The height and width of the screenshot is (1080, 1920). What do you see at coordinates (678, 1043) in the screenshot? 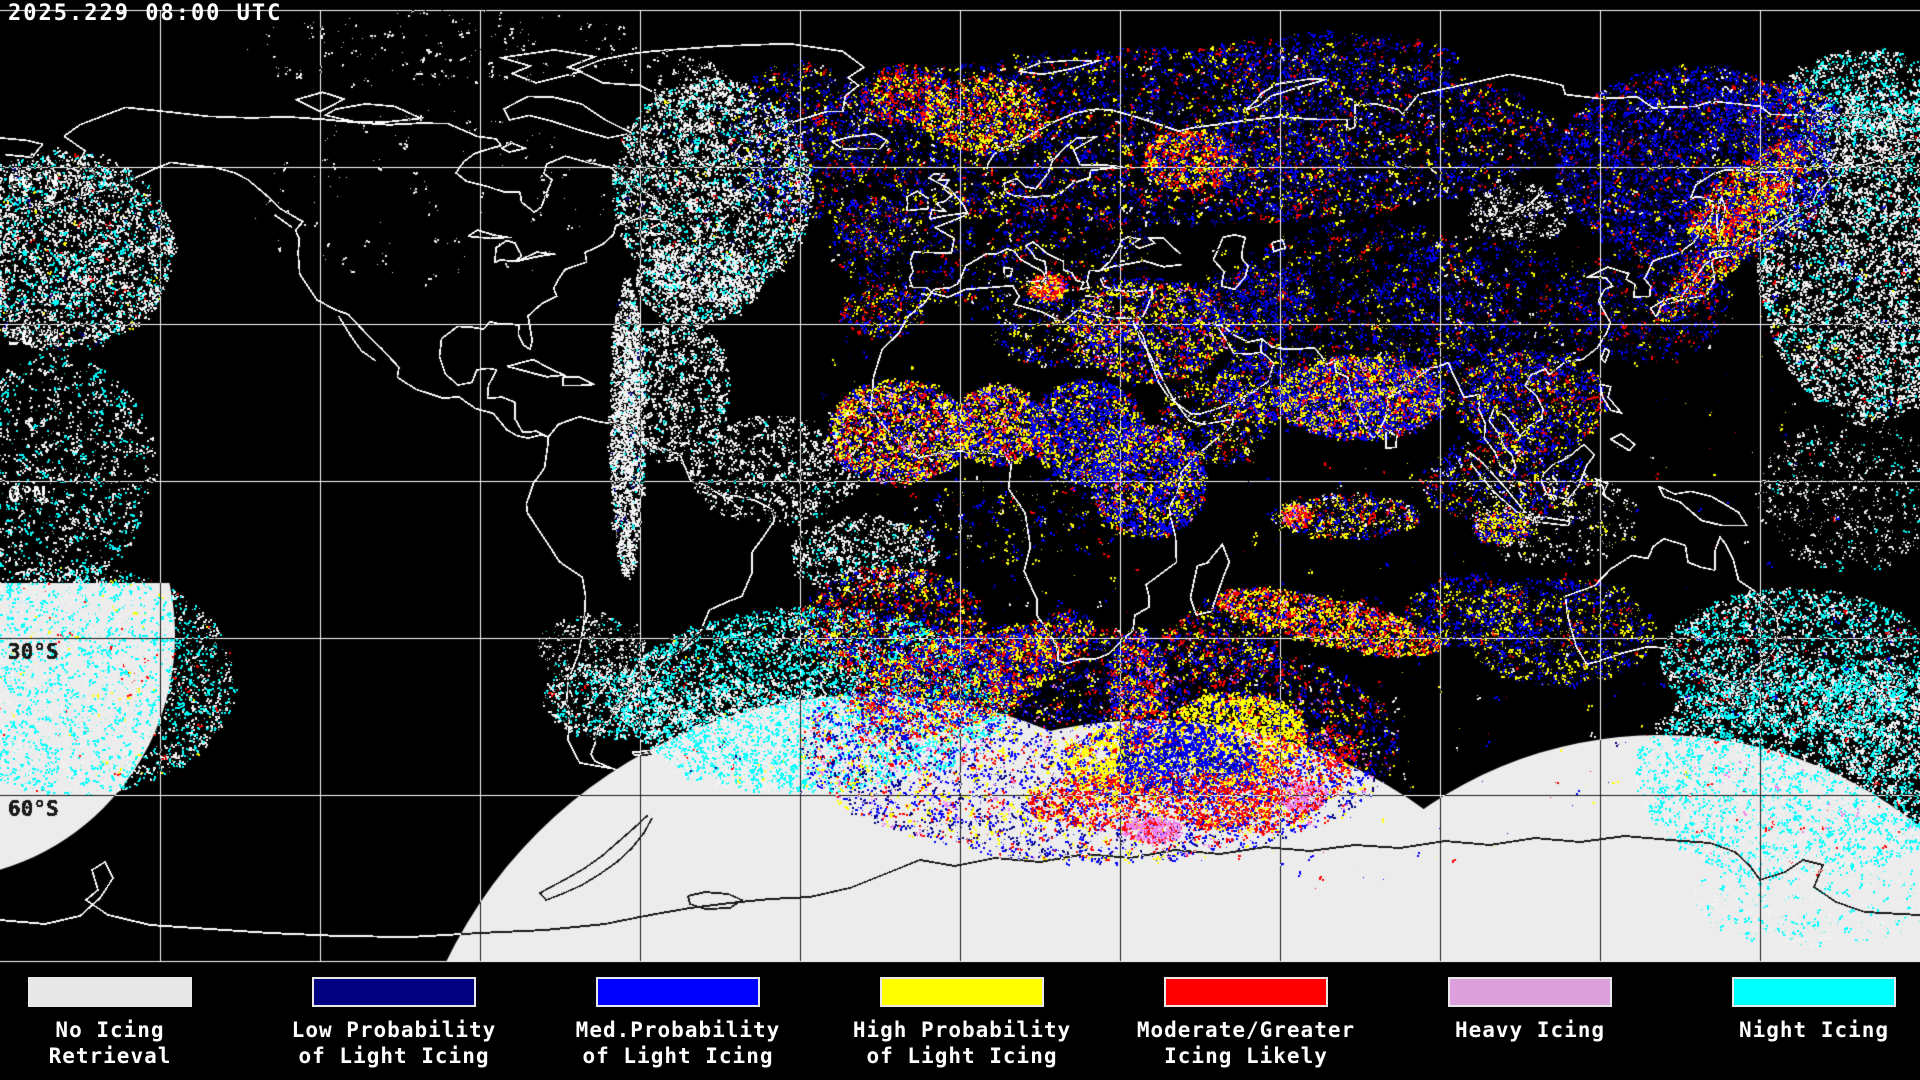
I see `legend-label: Med.Probability of Light Icing` at bounding box center [678, 1043].